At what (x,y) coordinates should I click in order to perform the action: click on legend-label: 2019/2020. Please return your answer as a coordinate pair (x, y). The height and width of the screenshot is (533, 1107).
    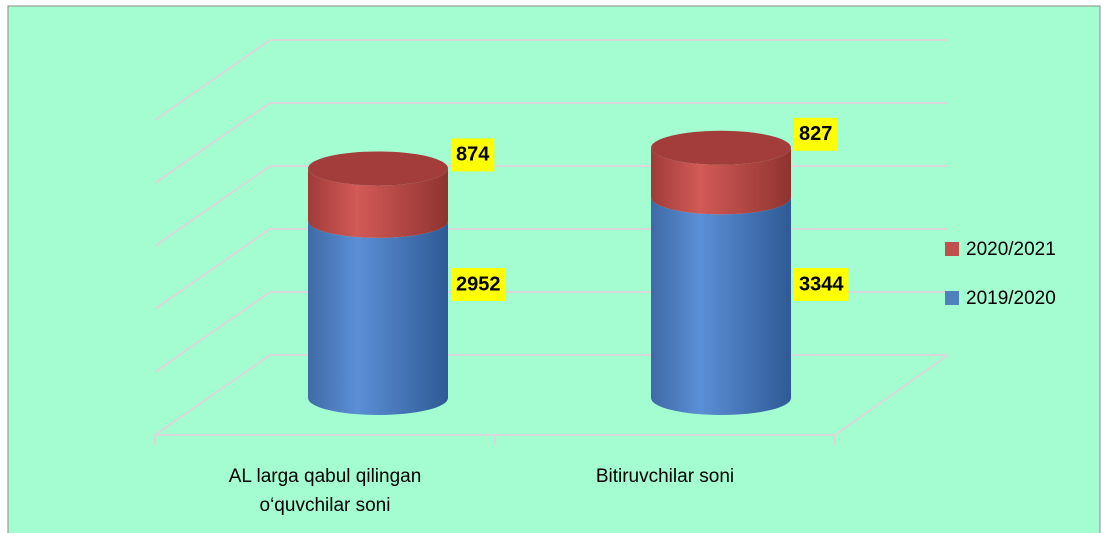
    Looking at the image, I should click on (1011, 298).